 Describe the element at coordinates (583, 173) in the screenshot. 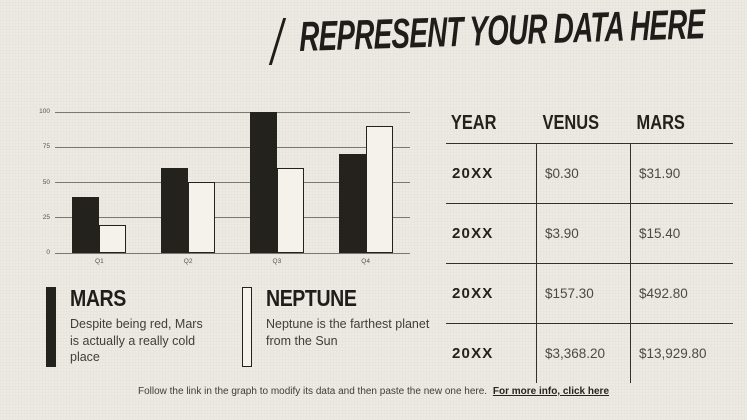

I see `cell-value: $0.30` at that location.